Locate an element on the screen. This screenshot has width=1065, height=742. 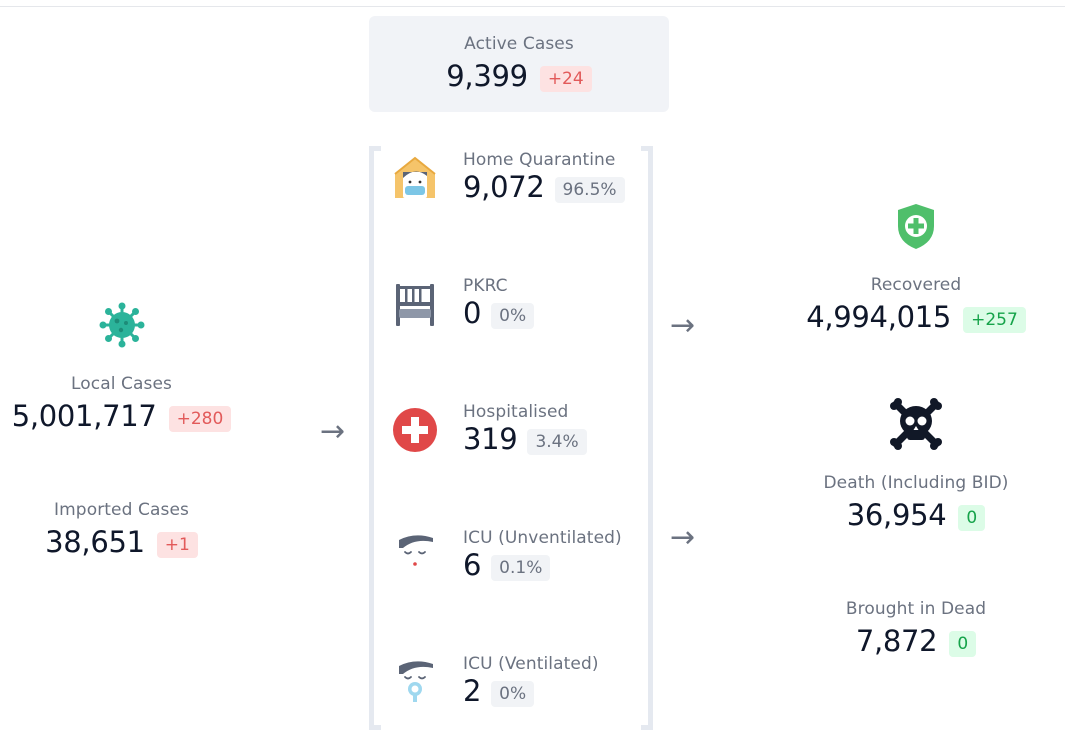
imported-cases-change-badge: +1 is located at coordinates (177, 544).